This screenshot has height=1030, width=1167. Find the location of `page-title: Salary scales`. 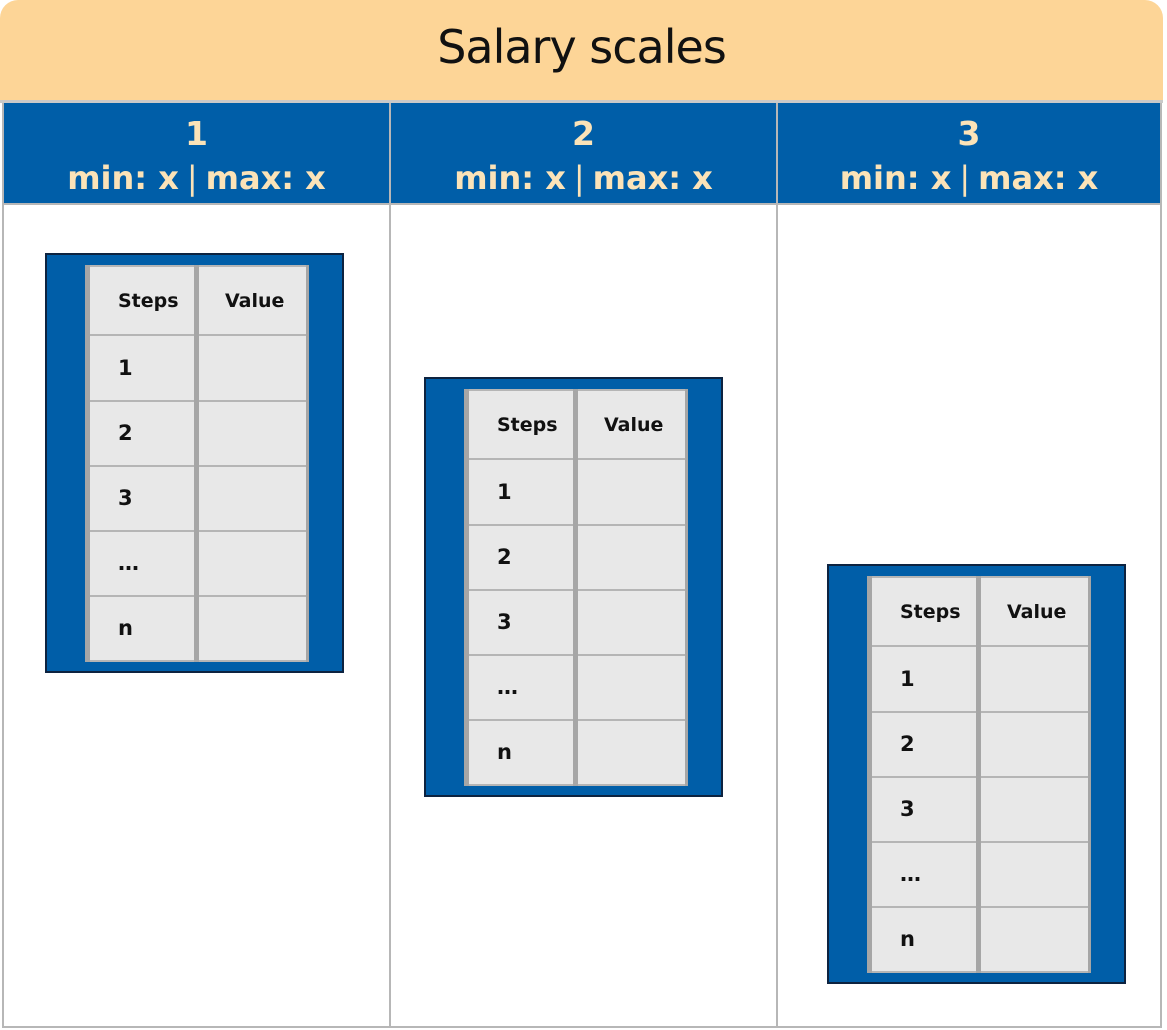

page-title: Salary scales is located at coordinates (582, 47).